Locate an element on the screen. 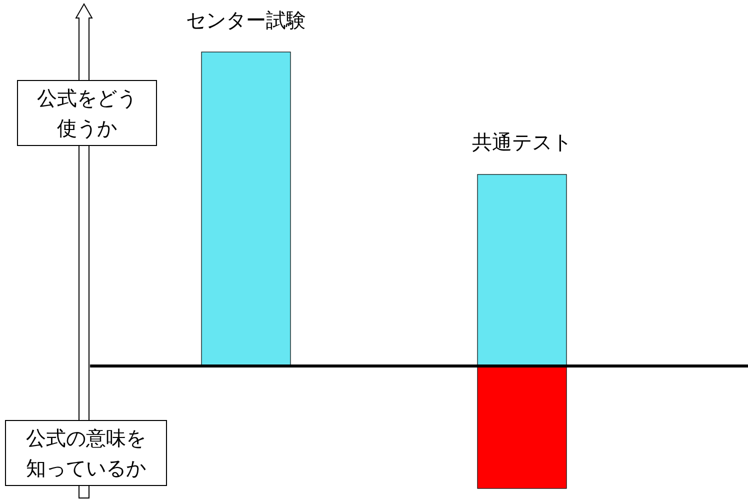 This screenshot has width=748, height=501. x-tick-label: 共通テスト is located at coordinates (522, 142).